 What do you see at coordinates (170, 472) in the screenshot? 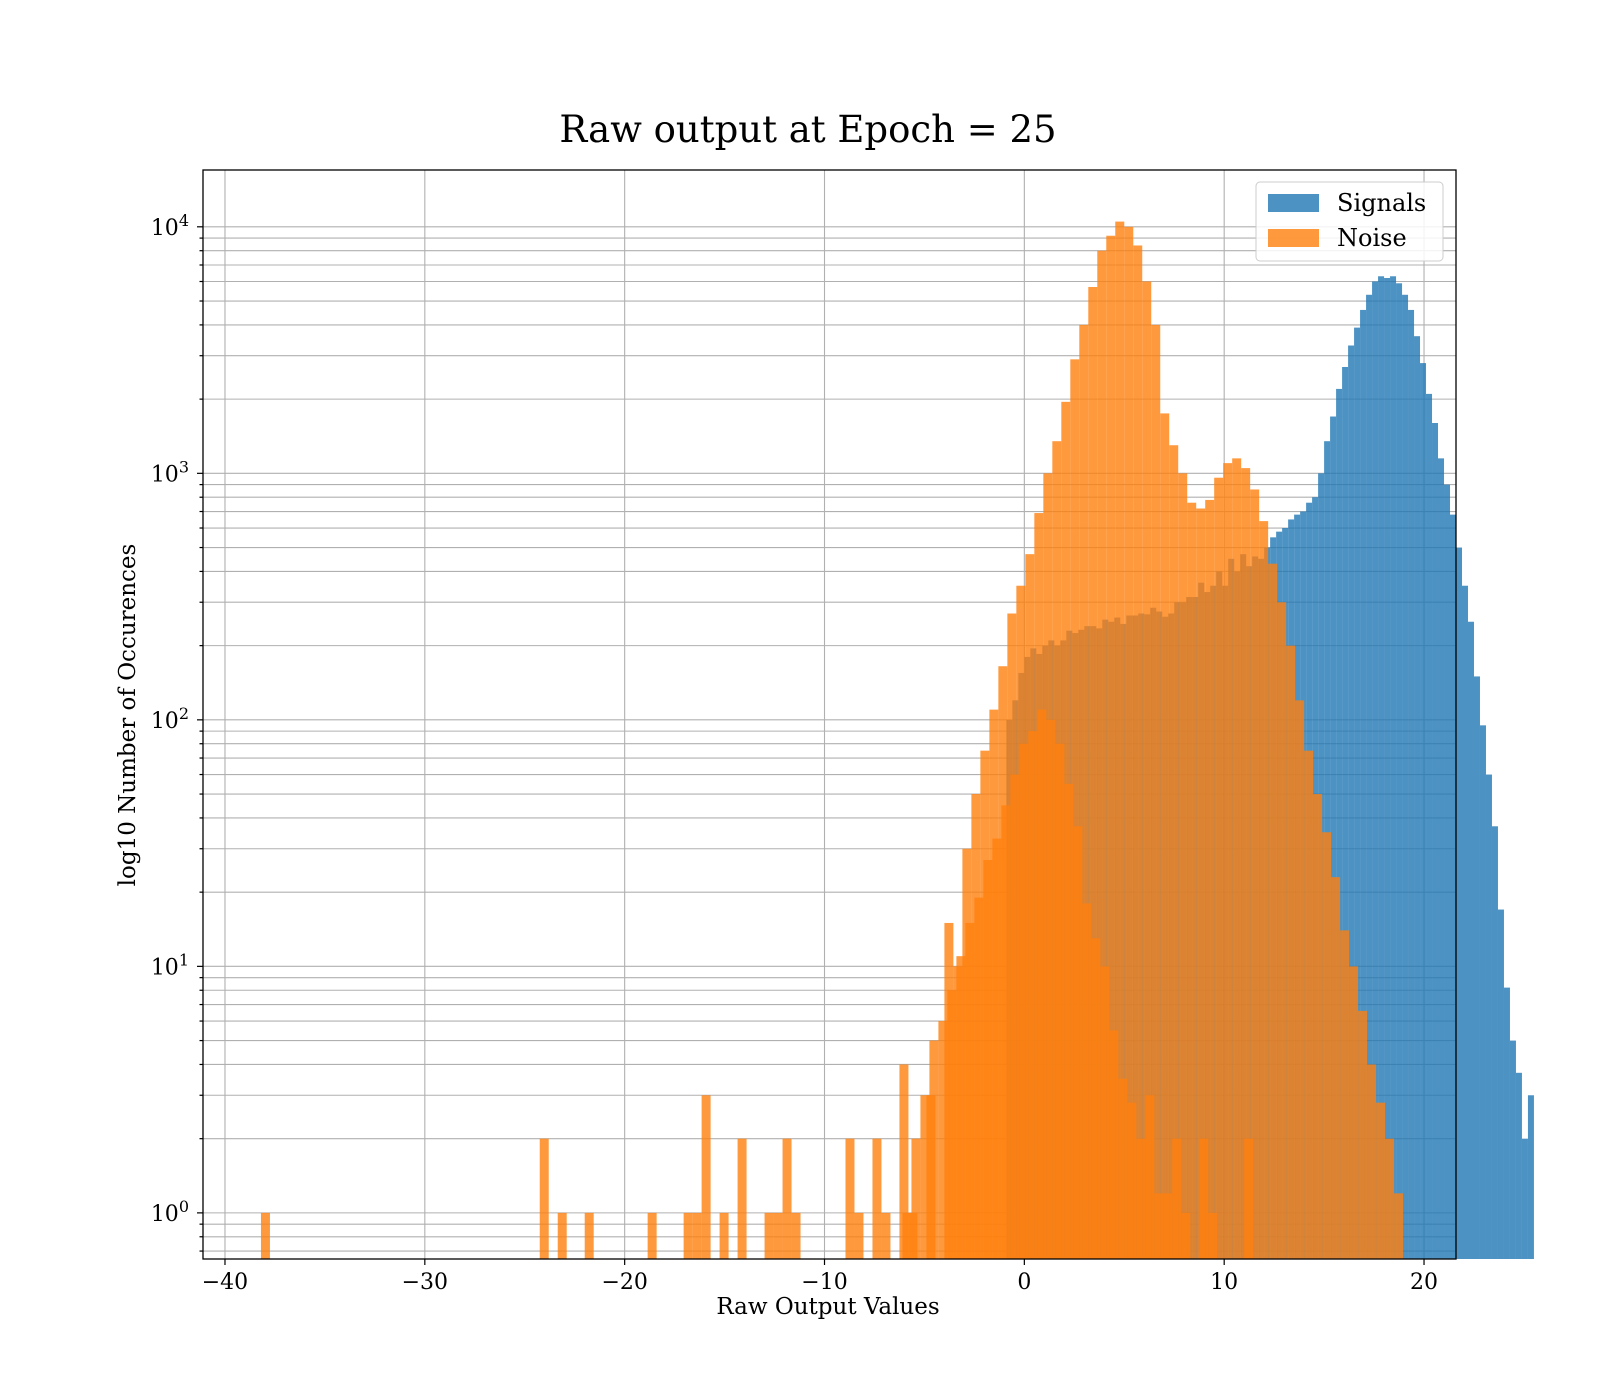
I see `y-tick-label: 10³` at bounding box center [170, 472].